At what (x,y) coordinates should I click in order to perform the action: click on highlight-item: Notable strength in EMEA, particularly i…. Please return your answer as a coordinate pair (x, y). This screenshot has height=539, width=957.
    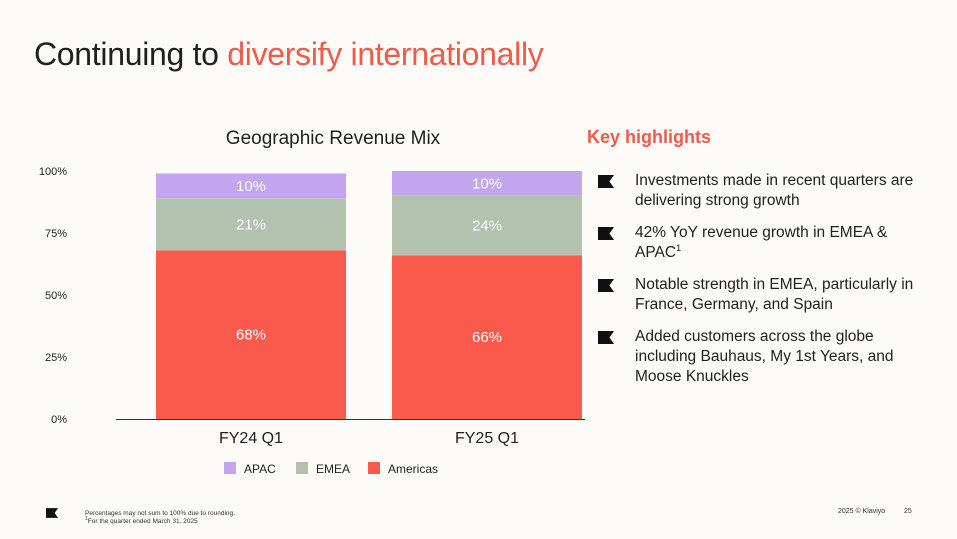
    Looking at the image, I should click on (763, 295).